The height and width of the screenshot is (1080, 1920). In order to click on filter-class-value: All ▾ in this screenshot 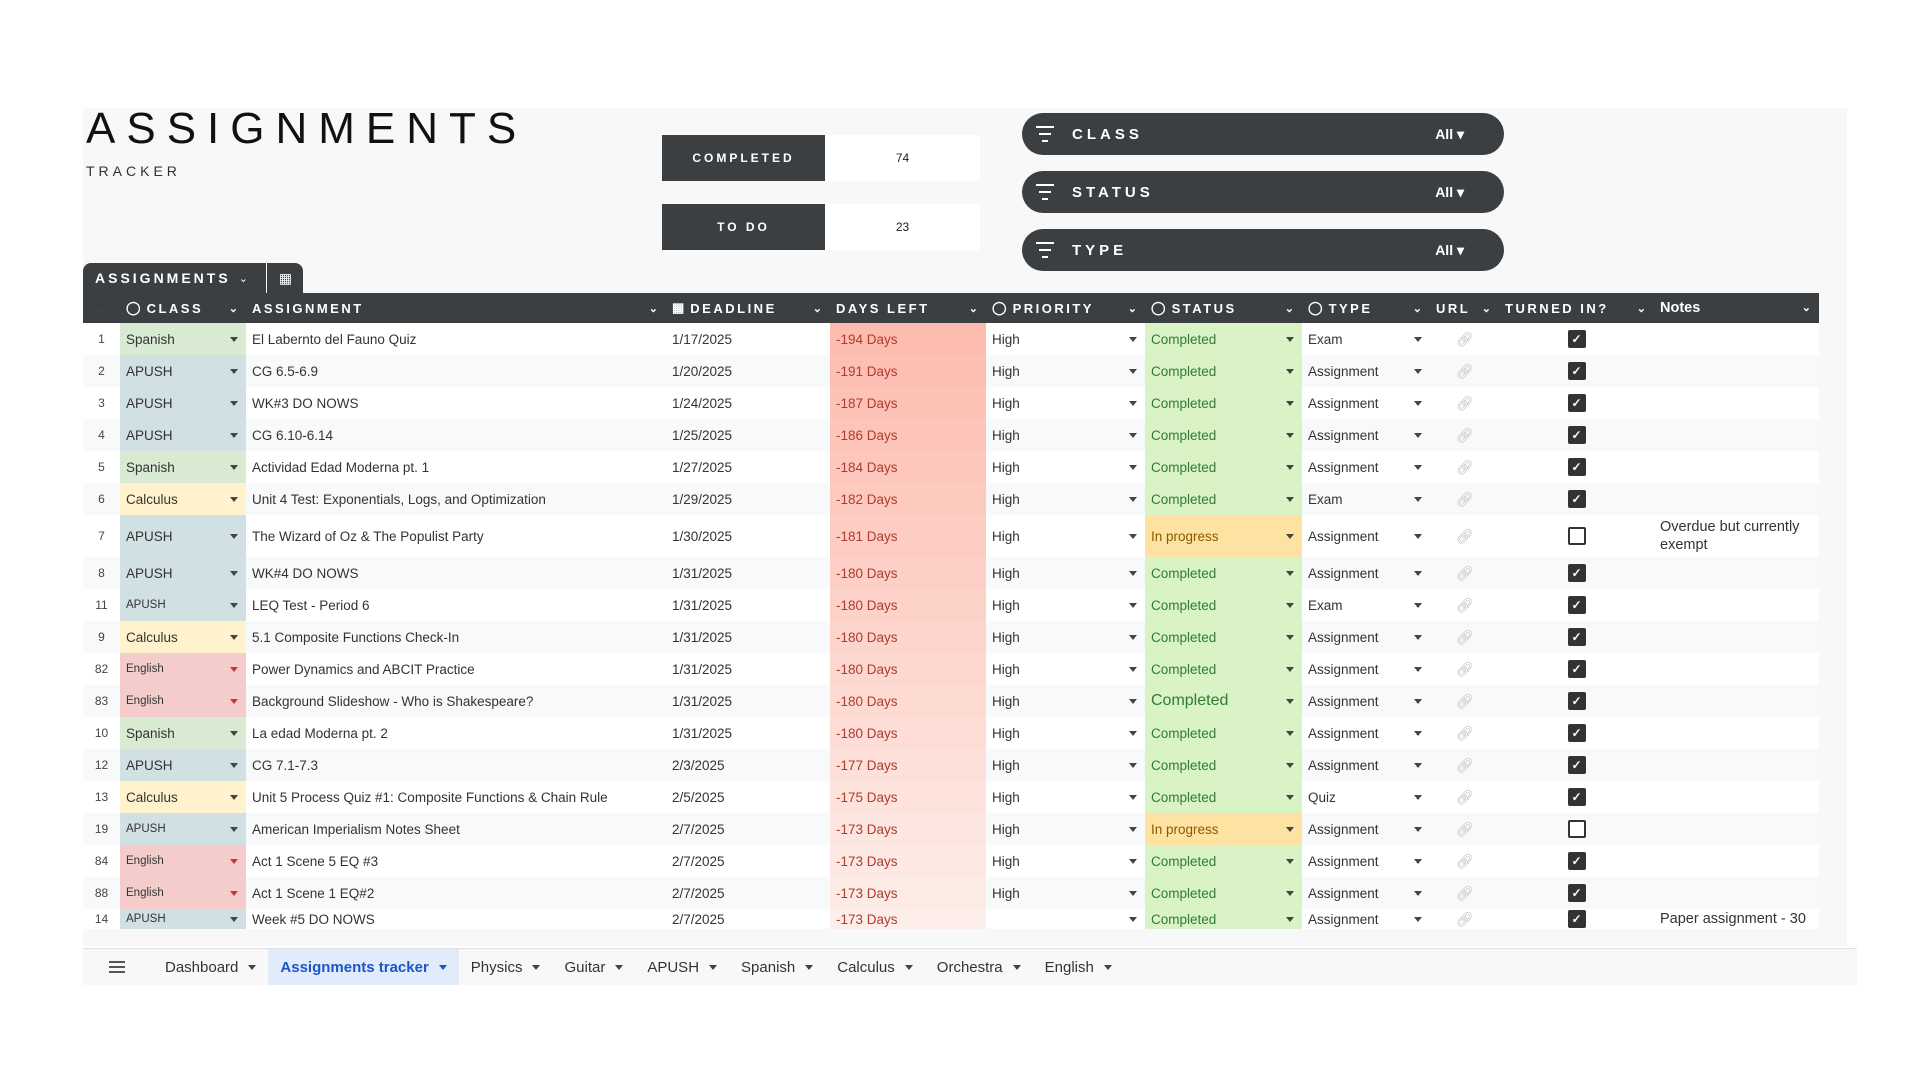, I will do `click(1449, 133)`.